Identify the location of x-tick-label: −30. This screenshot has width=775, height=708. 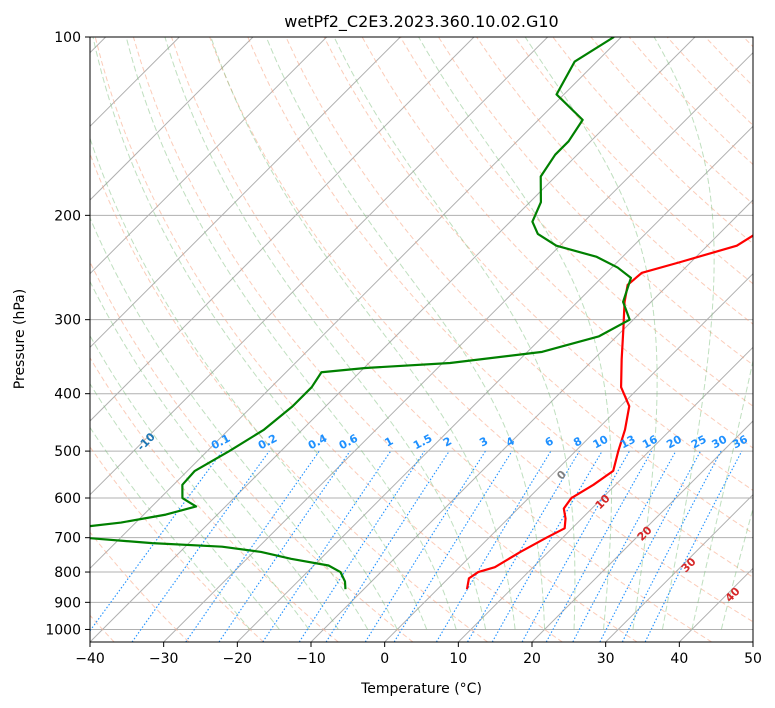
(164, 659).